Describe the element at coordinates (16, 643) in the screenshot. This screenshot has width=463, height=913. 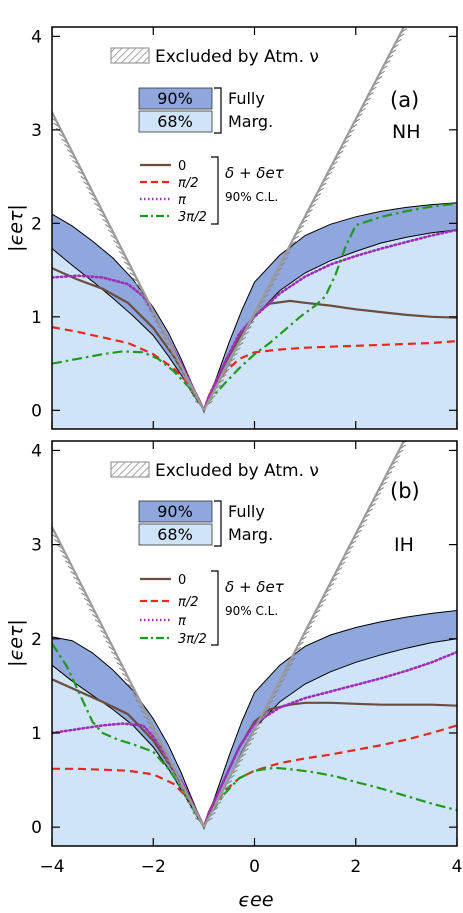
I see `y-axis-label-b: |ϵeτ|` at that location.